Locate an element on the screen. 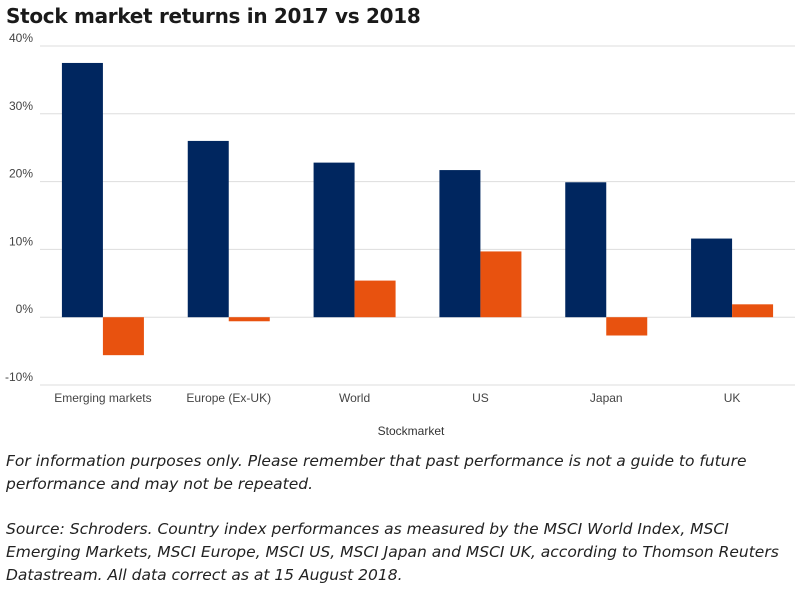 The image size is (803, 599). y-tick-label: 30% is located at coordinates (21, 106).